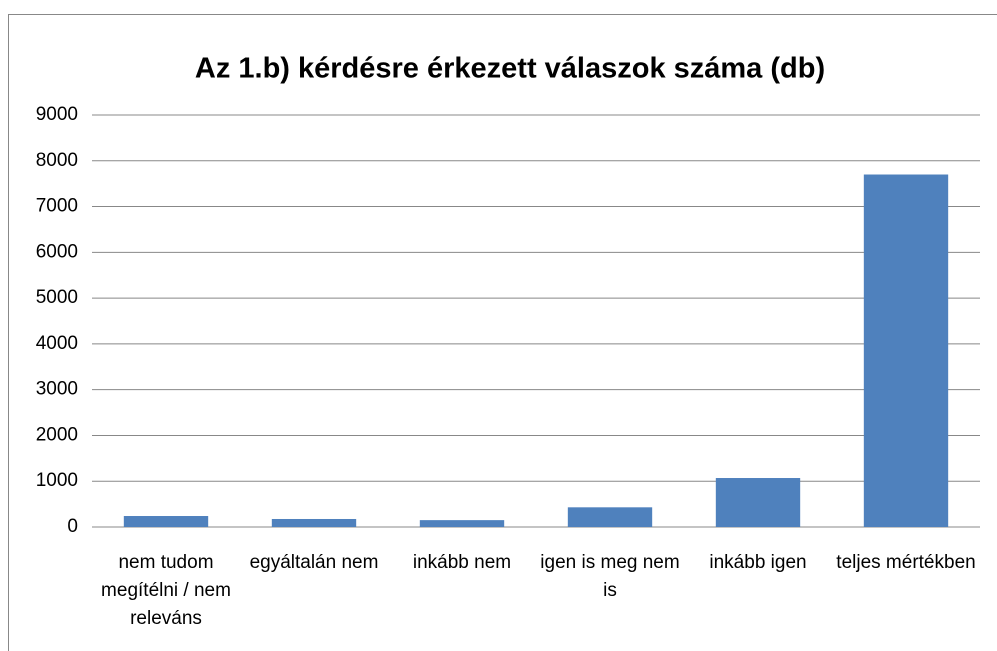  What do you see at coordinates (906, 562) in the screenshot?
I see `x-tick-label: teljes mértékben` at bounding box center [906, 562].